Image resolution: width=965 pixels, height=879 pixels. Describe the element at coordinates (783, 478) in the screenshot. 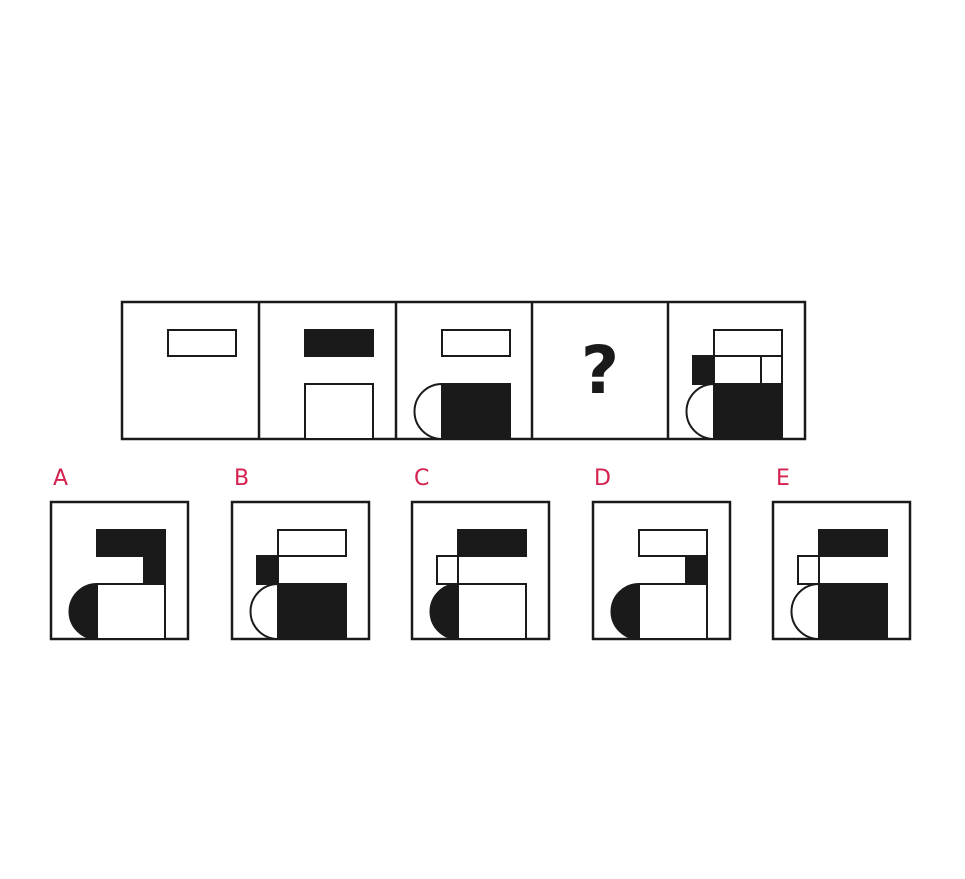

I see `option-label-e: E` at that location.